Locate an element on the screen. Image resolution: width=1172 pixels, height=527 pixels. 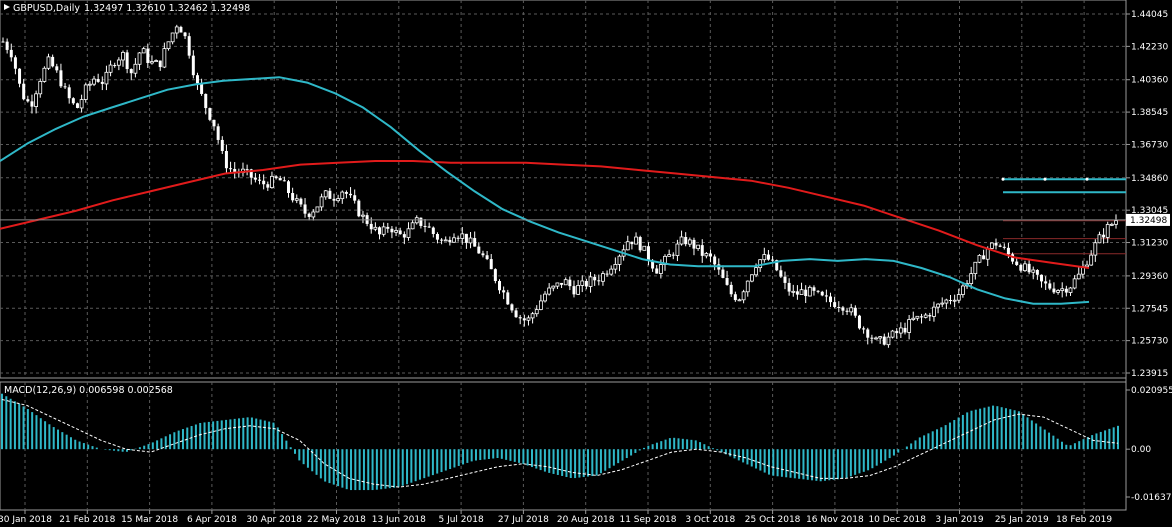
price-tick-label: 1.36730 is located at coordinates (1149, 145).